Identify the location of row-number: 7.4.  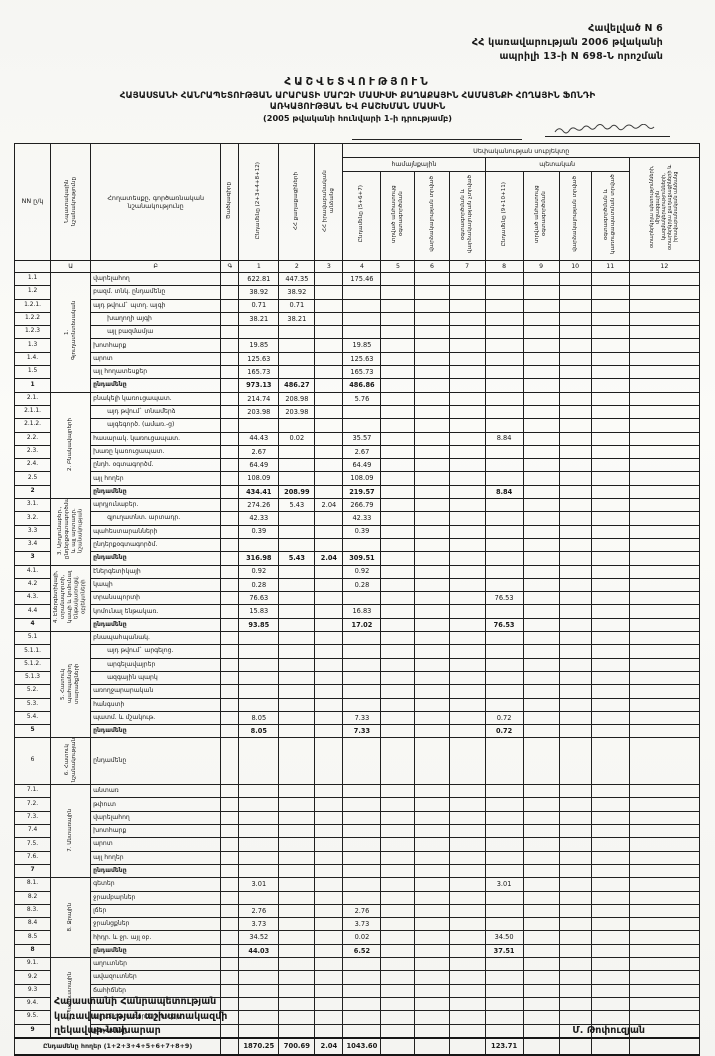
(32, 831).